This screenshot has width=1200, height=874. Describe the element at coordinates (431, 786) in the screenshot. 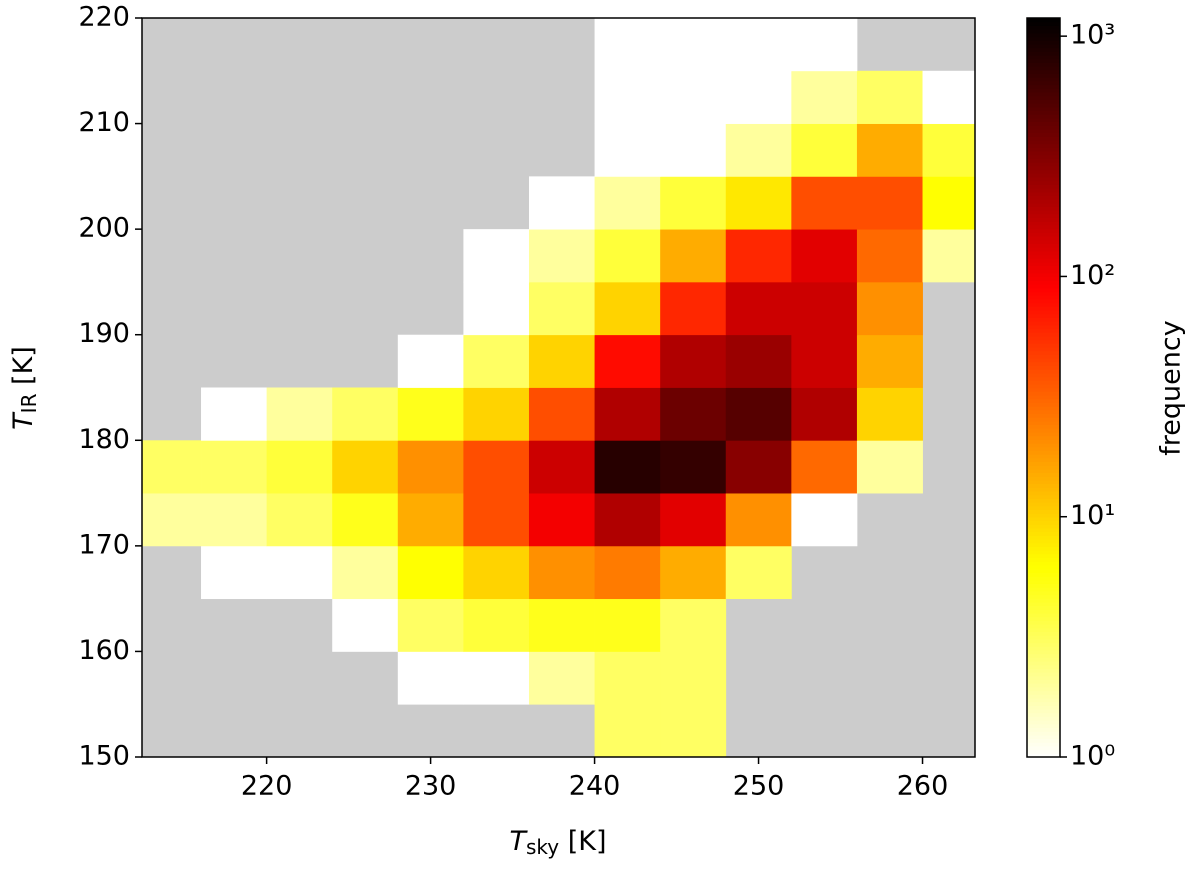

I see `x-tick-label: 230` at that location.